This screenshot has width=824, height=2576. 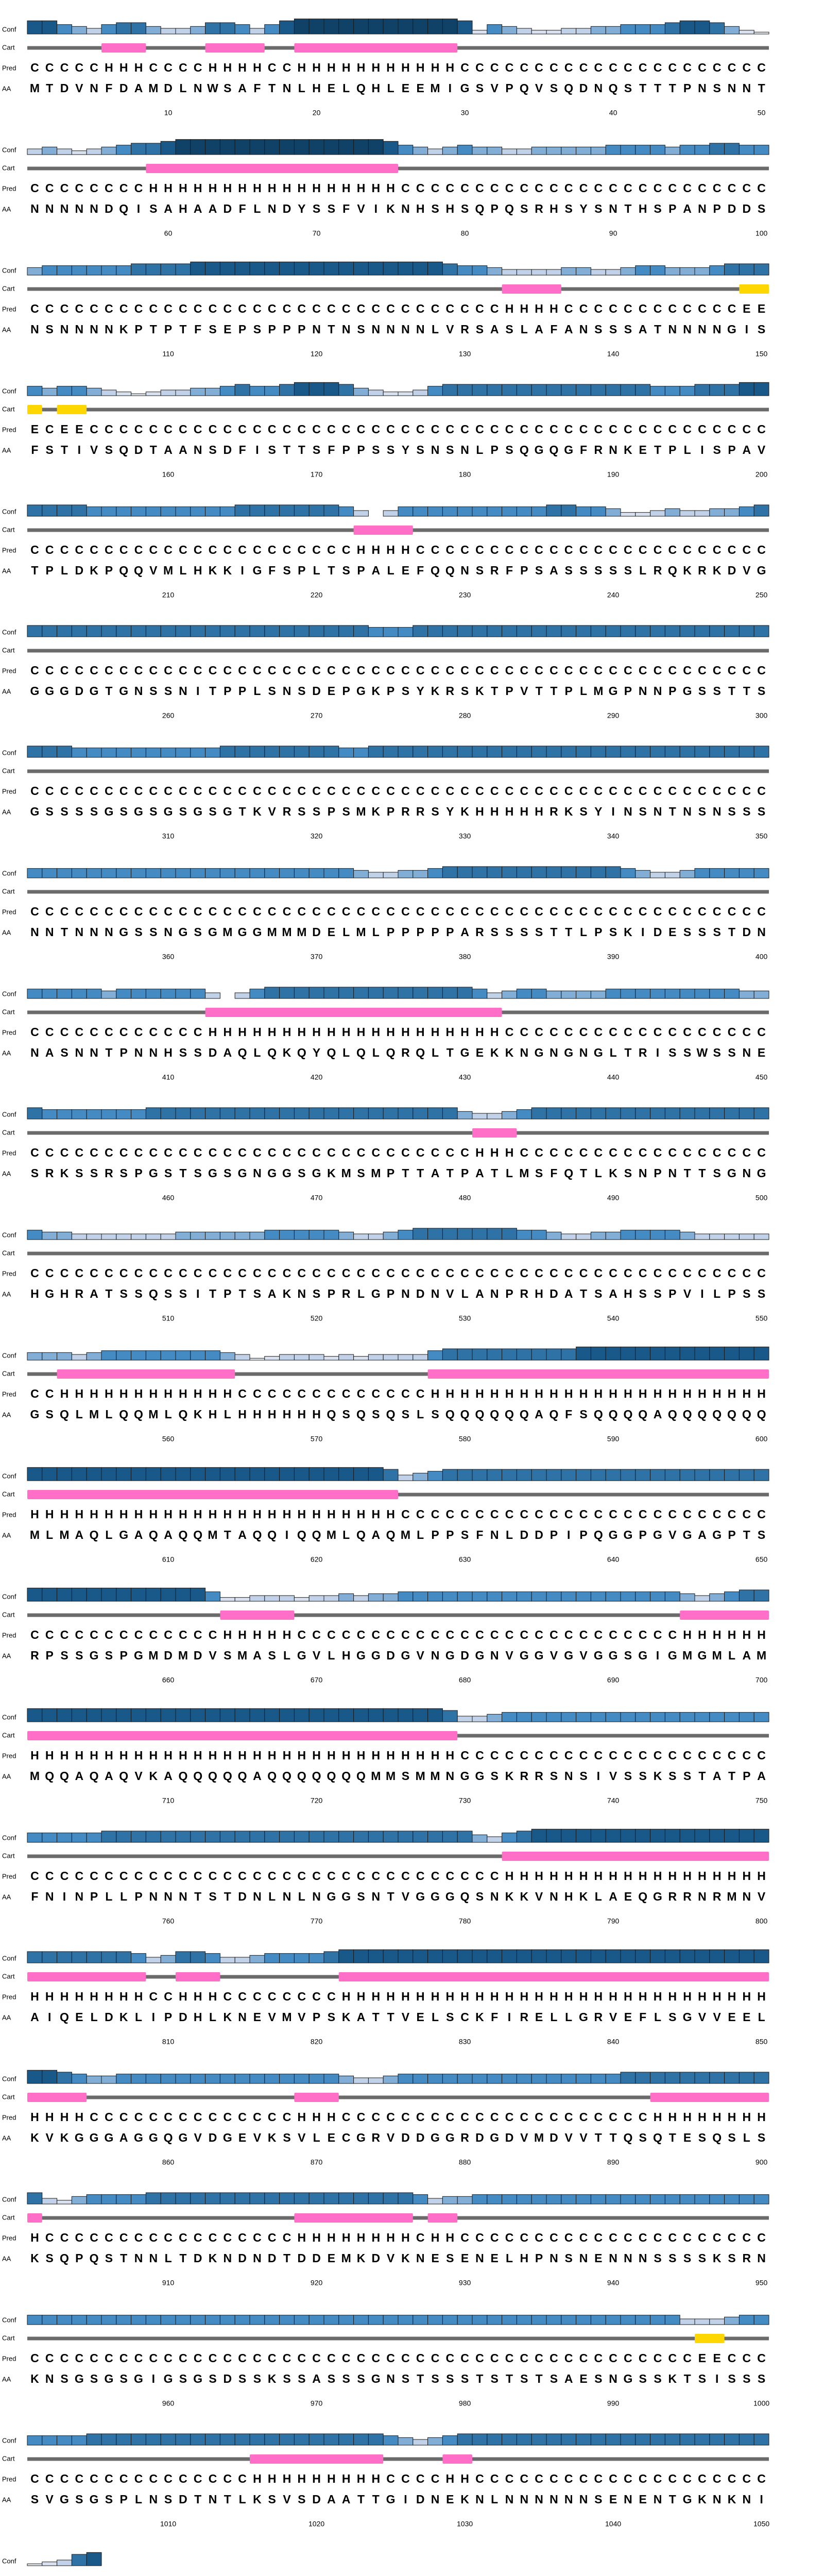 I want to click on cart-label: Cart, so click(x=9, y=1132).